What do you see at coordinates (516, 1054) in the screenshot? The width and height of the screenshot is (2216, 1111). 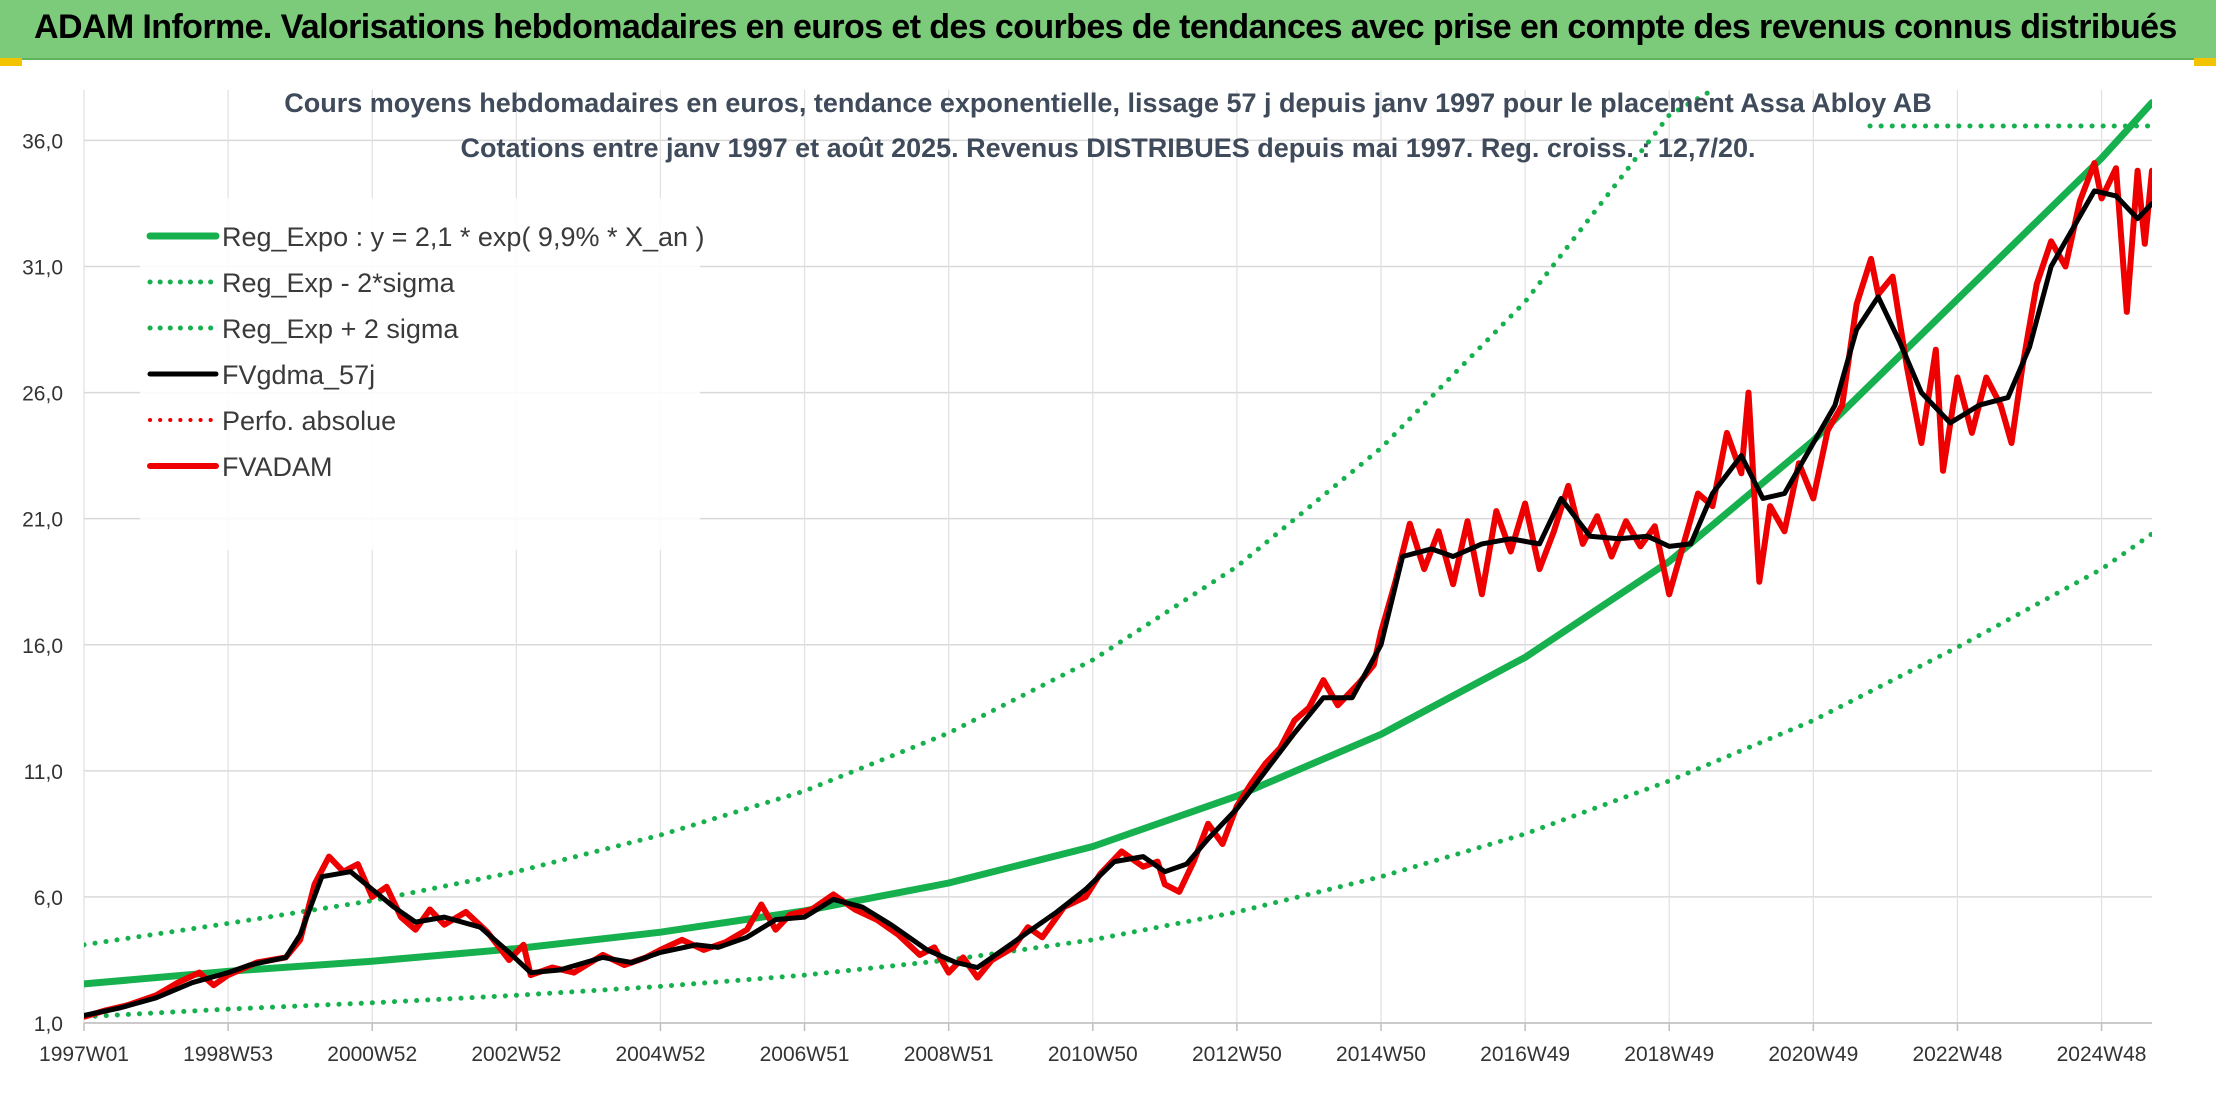 I see `x-tick-label: 2002W52` at bounding box center [516, 1054].